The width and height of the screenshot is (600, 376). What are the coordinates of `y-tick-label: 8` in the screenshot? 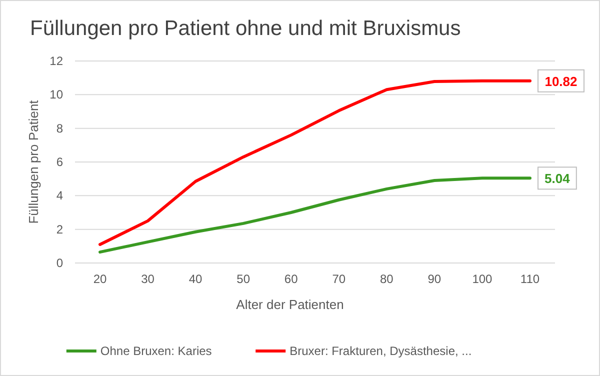 It's located at (60, 128).